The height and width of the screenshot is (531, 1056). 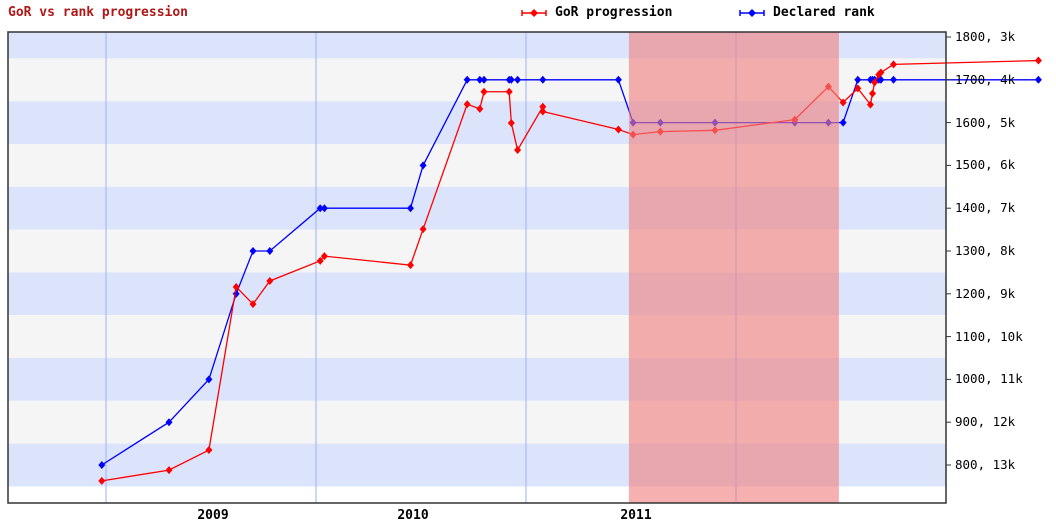 I want to click on y-tick-label: 800, 13k, so click(x=985, y=464).